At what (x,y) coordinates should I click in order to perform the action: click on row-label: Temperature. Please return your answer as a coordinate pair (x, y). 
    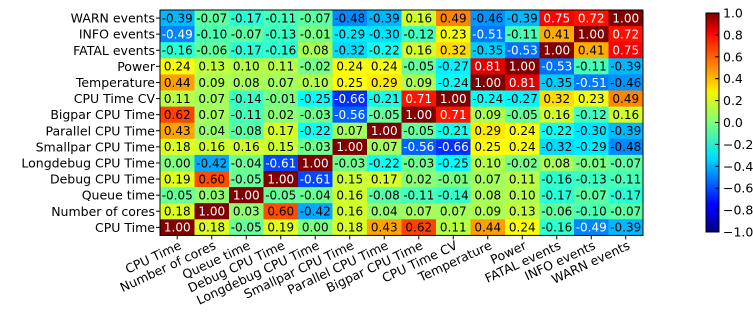
    Looking at the image, I should click on (115, 82).